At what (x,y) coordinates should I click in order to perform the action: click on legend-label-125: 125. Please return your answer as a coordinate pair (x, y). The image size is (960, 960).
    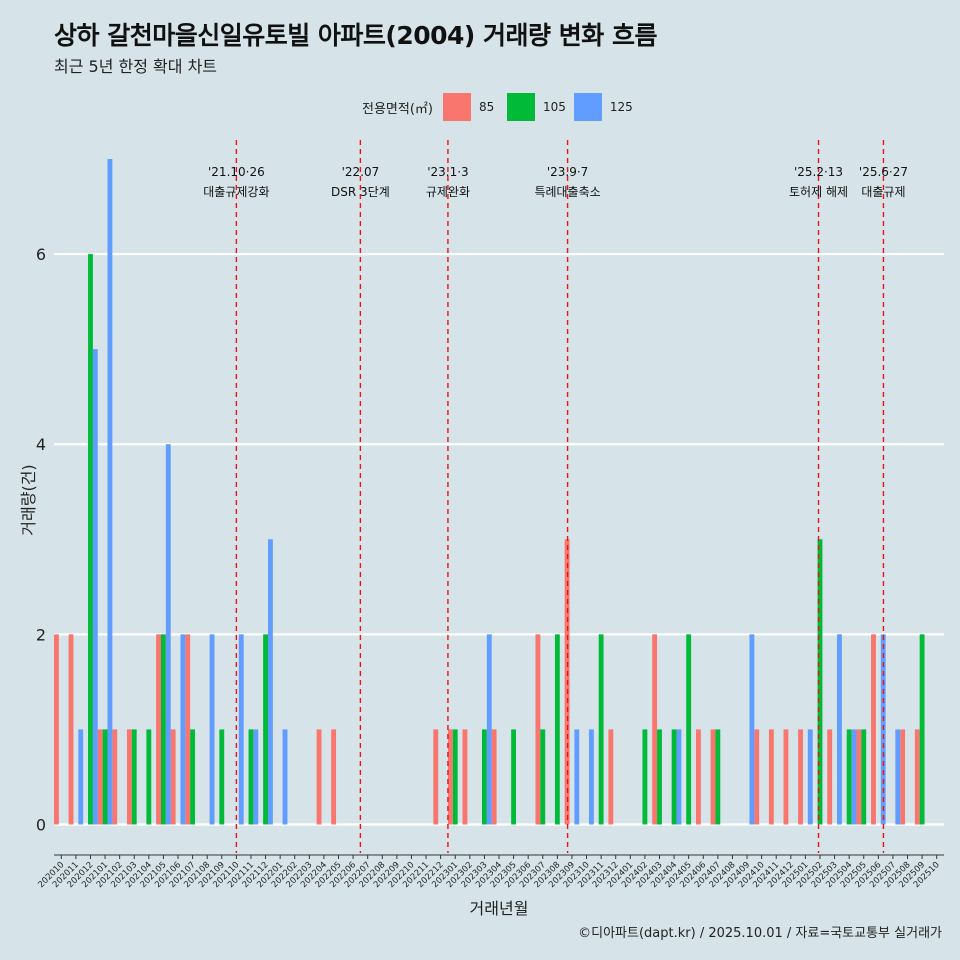
    Looking at the image, I should click on (621, 107).